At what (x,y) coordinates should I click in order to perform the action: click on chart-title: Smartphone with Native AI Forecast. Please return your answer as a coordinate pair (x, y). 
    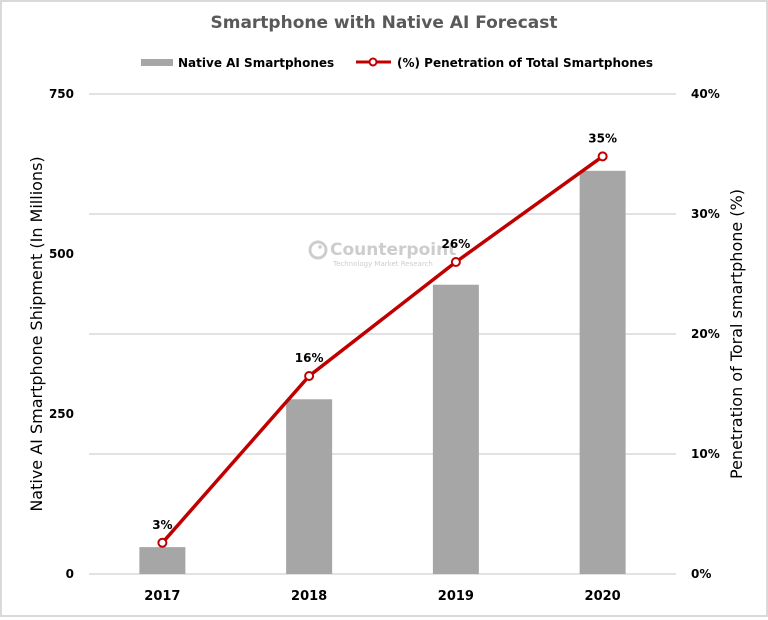
    Looking at the image, I should click on (383, 23).